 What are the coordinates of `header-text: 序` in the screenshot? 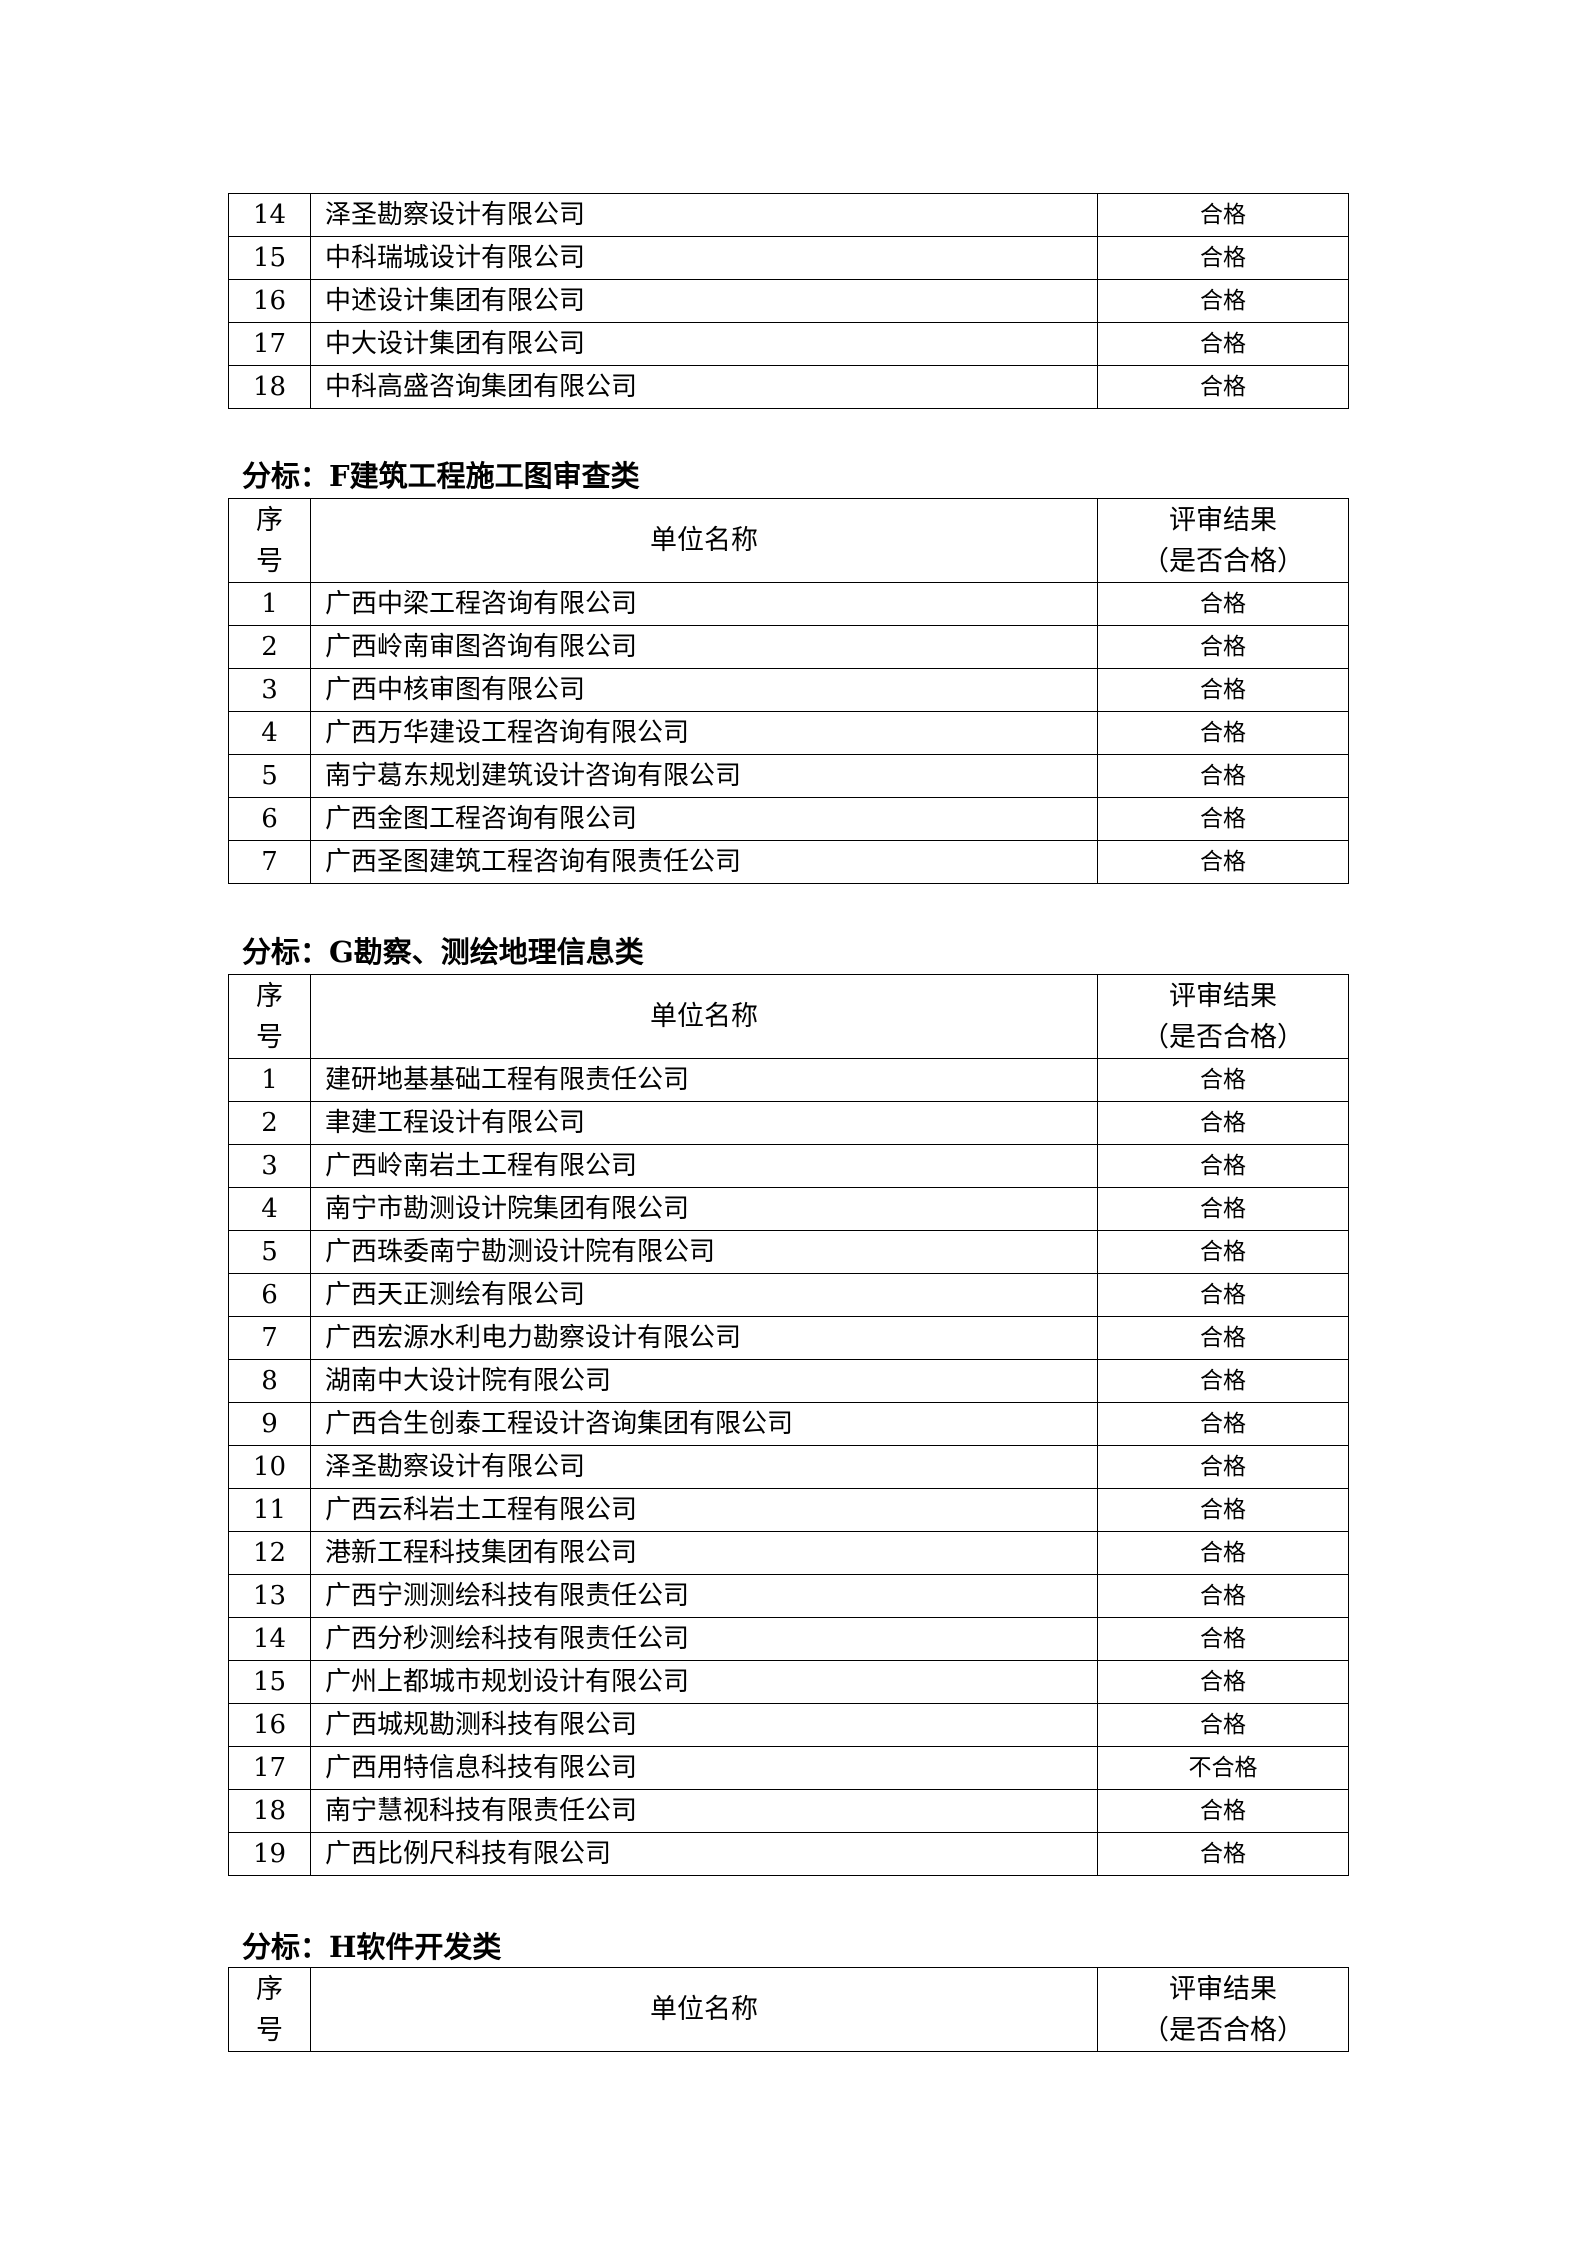 It's located at (269, 1989).